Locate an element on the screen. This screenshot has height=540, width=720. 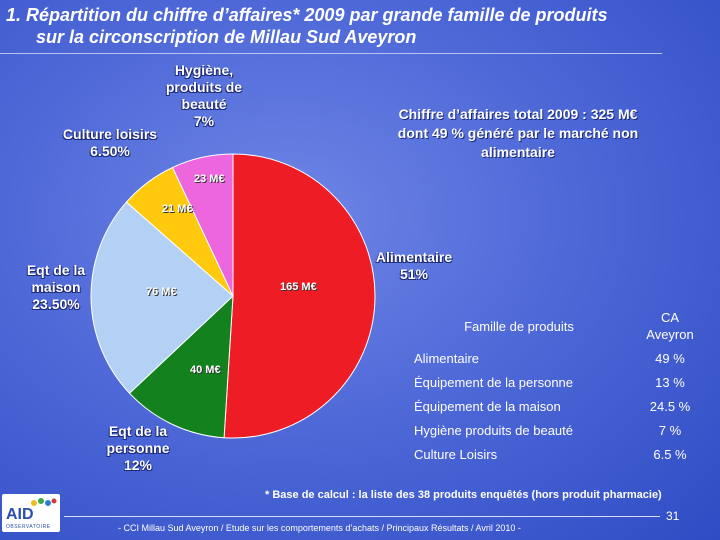
value-hygiene: 23 M€ is located at coordinates (209, 179).